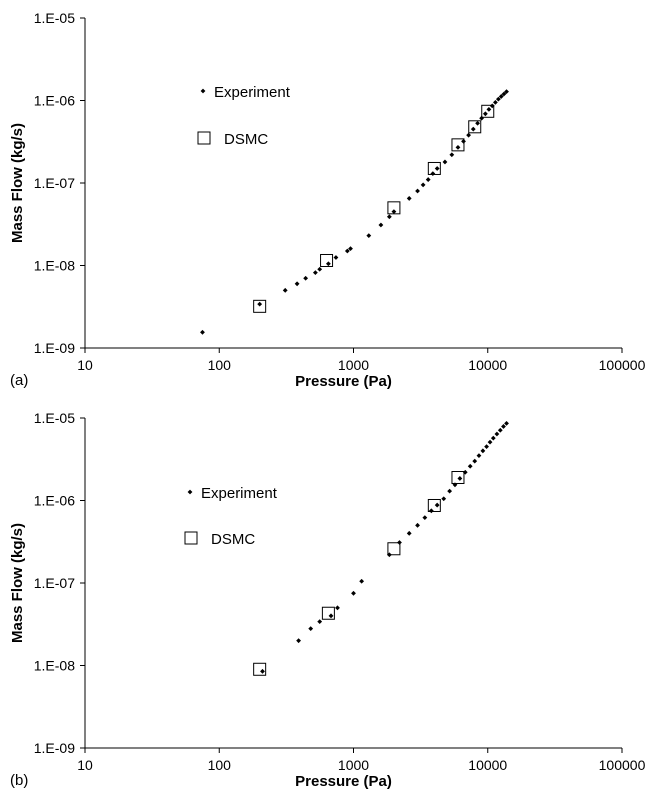  What do you see at coordinates (17, 183) in the screenshot?
I see `chart-a-y-axis-title: Mass Flow (kg/s)` at bounding box center [17, 183].